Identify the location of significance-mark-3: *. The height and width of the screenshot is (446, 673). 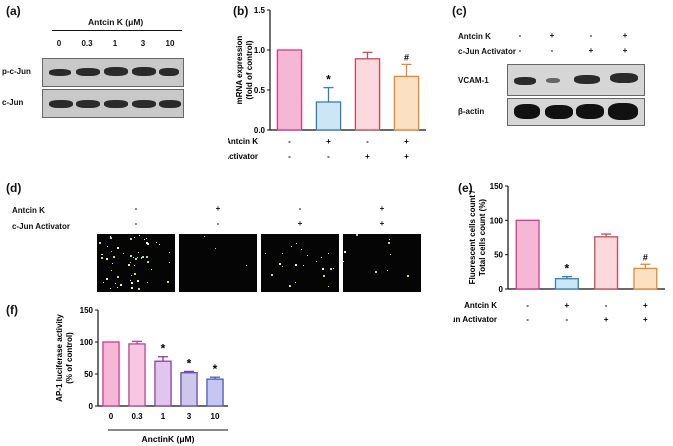
(189, 363).